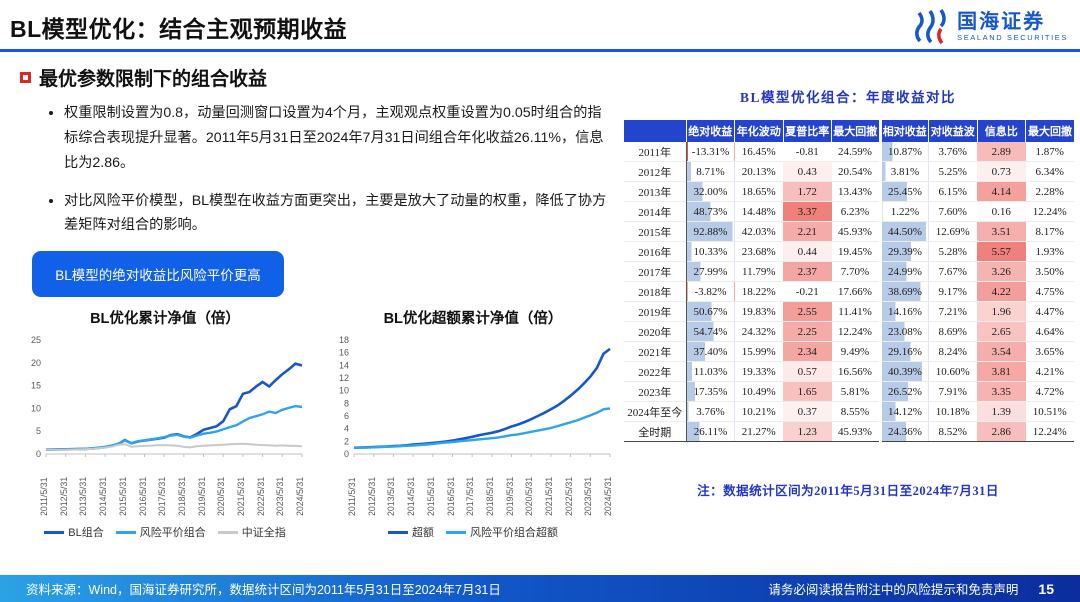 This screenshot has height=602, width=1080. Describe the element at coordinates (903, 391) in the screenshot. I see `table-cell: 26.52%` at that location.